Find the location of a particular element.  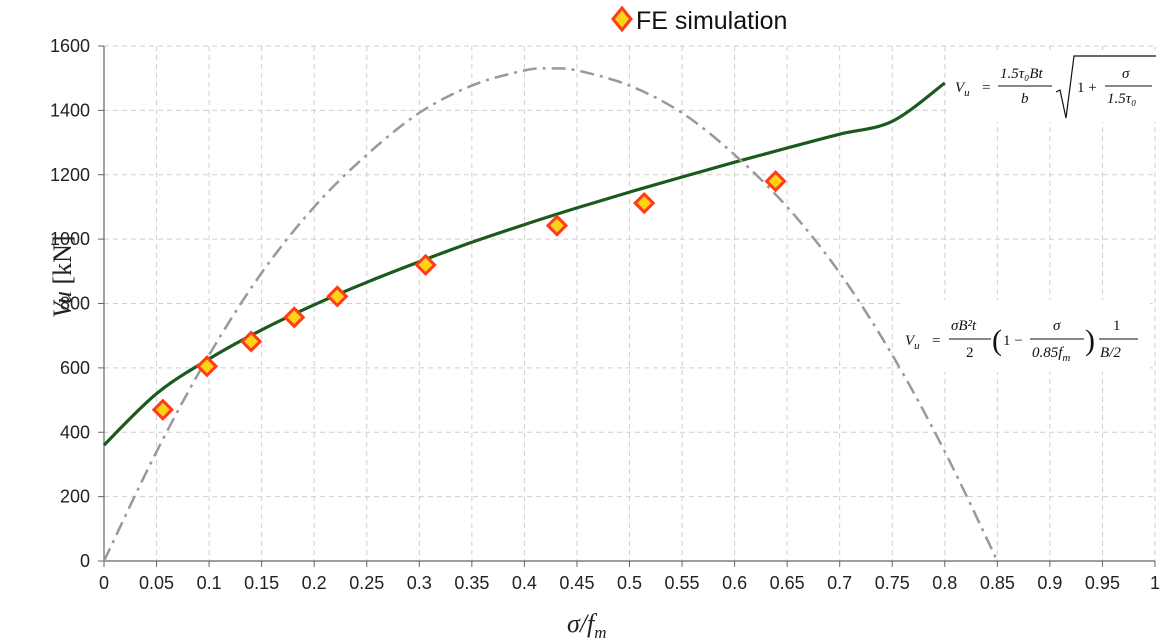

formula-frac2-den: B/2 is located at coordinates (1110, 353).